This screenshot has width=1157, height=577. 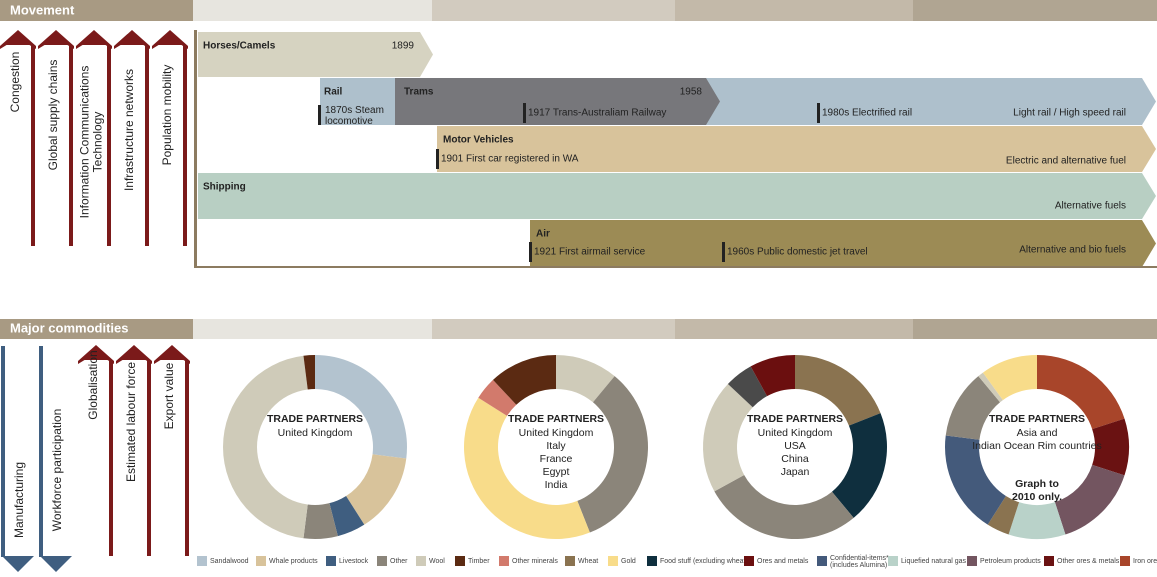 I want to click on legend-label: Ores and metals, so click(x=783, y=561).